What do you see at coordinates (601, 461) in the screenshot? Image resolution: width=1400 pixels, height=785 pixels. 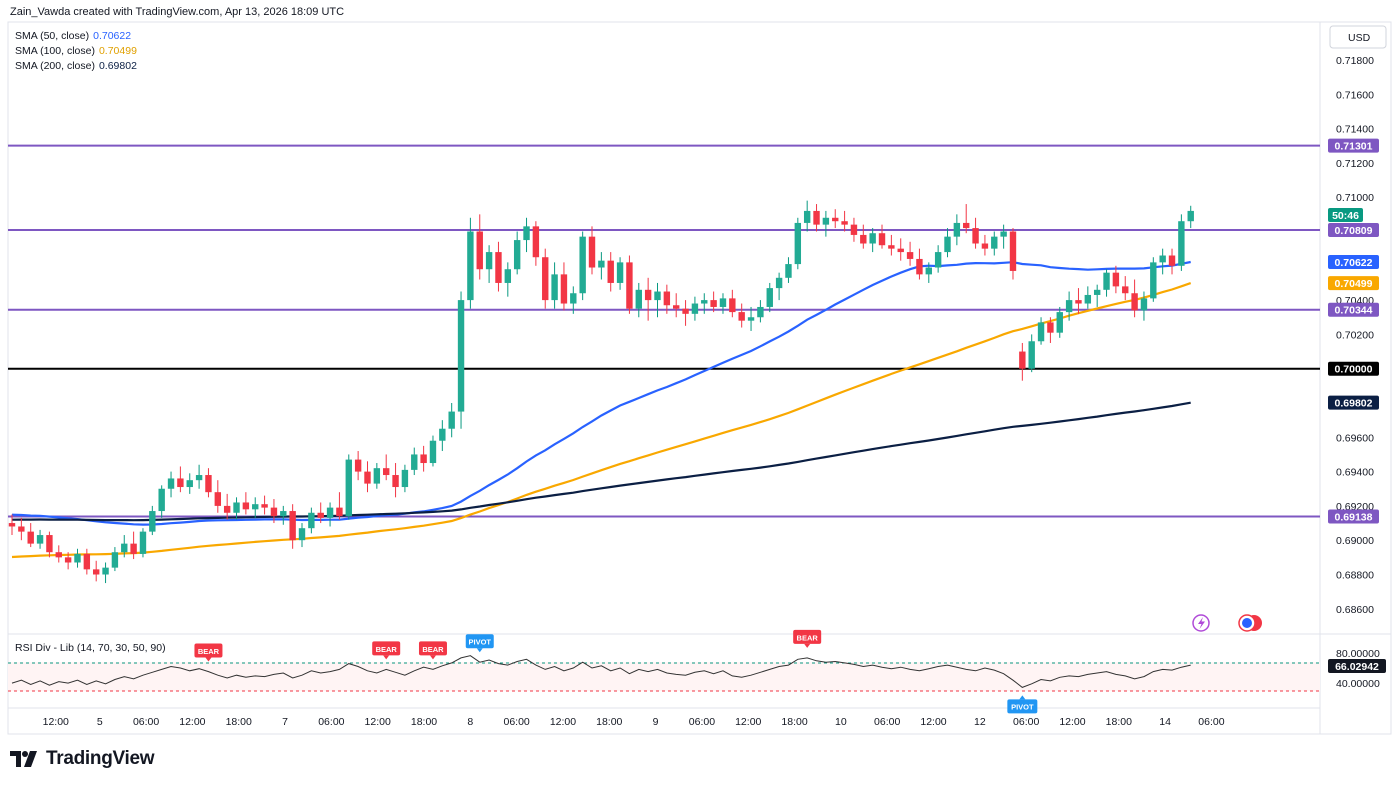 I see `sma-200-line` at bounding box center [601, 461].